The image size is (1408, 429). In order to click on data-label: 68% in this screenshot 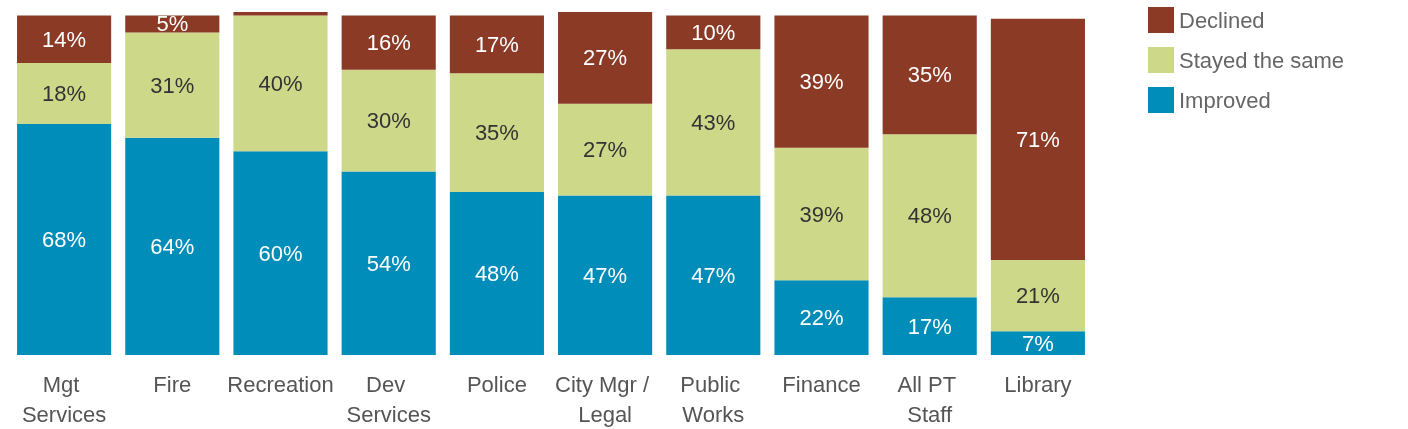, I will do `click(64, 240)`.